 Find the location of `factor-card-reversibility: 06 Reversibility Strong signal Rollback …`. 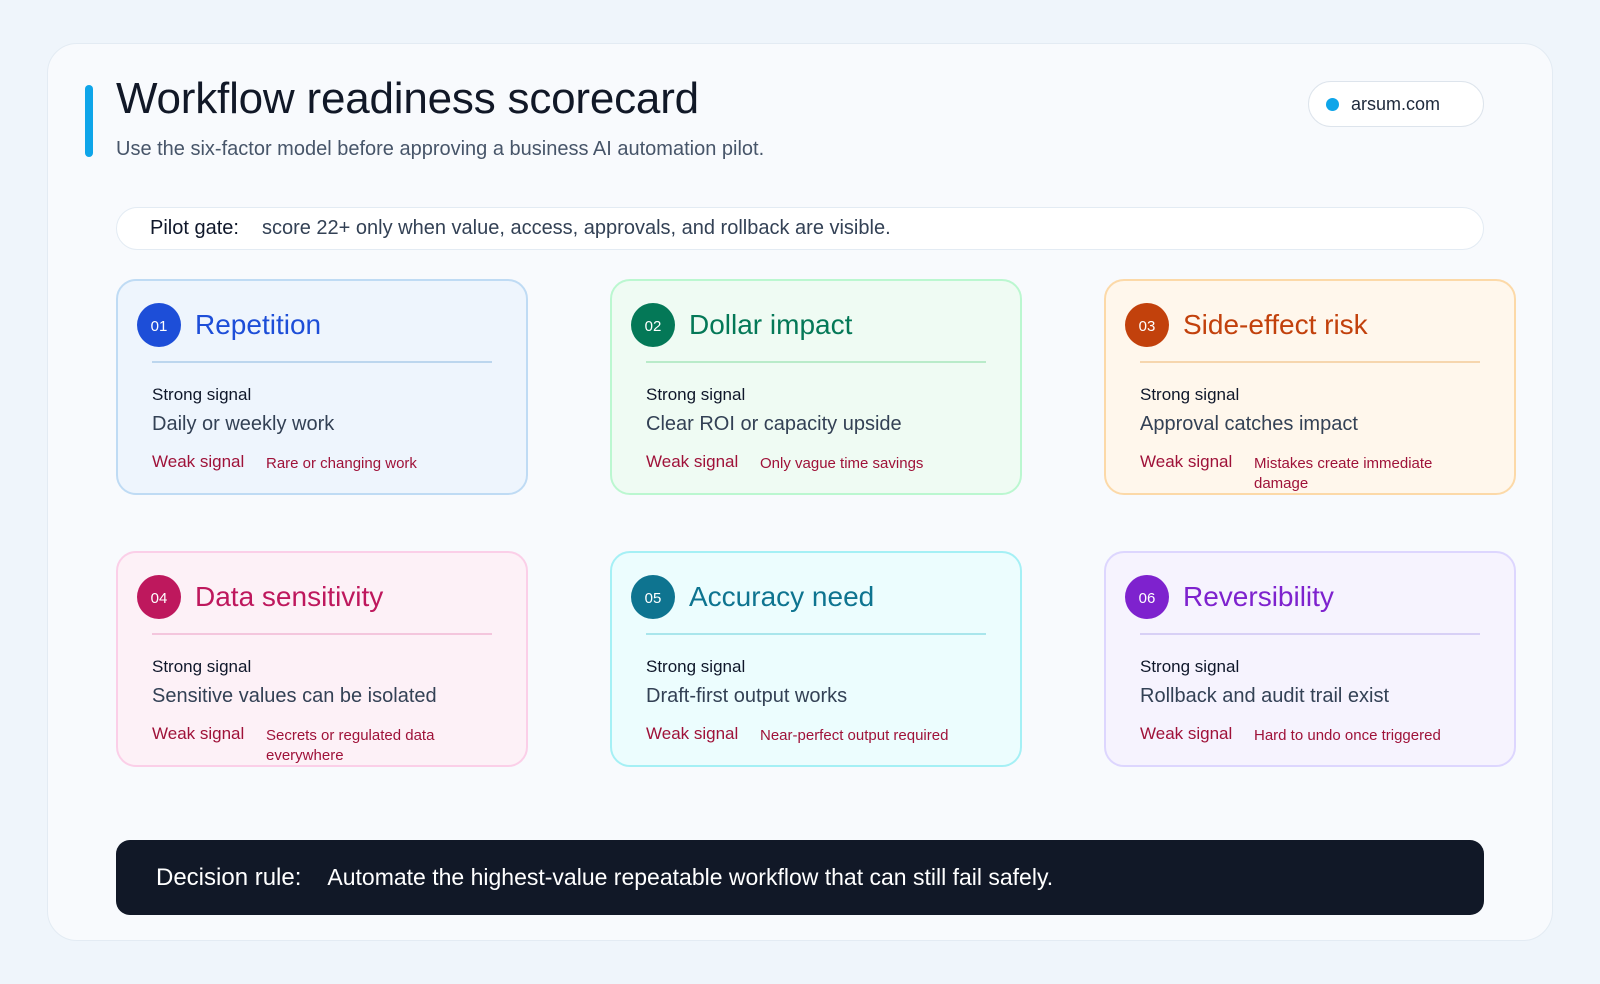

factor-card-reversibility: 06 Reversibility Strong signal Rollback … is located at coordinates (1310, 659).